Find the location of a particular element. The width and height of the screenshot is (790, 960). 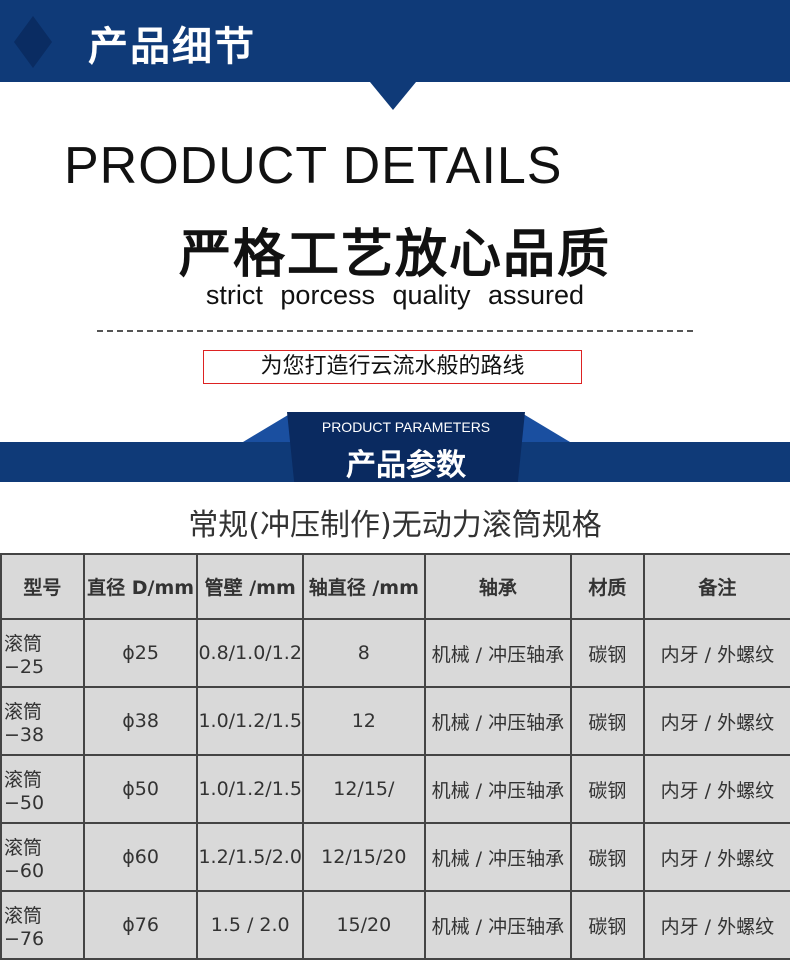

banner-wing-right is located at coordinates (545, 427).